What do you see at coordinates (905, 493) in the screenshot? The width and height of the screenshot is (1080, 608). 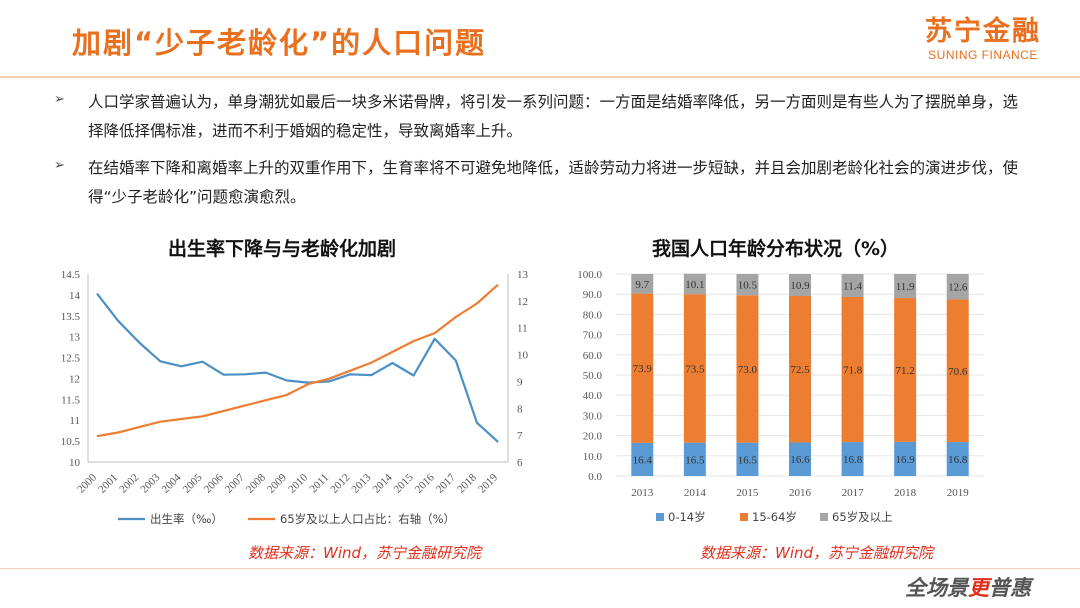 I see `bar-x-tick-label: 2018` at bounding box center [905, 493].